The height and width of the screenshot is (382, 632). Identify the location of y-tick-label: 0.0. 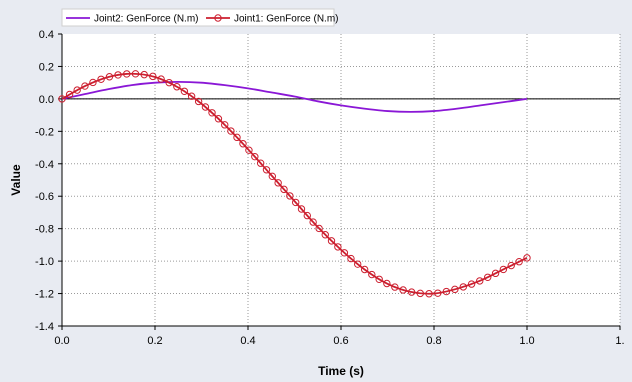
(46, 100).